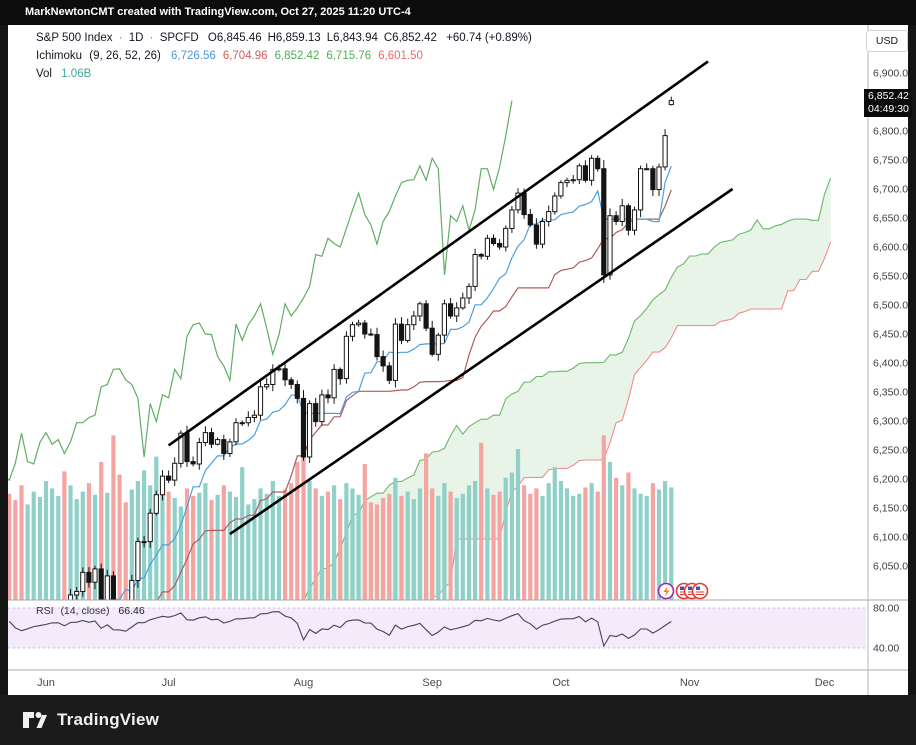 Image resolution: width=916 pixels, height=745 pixels. I want to click on rsi-params: (14, close), so click(85, 611).